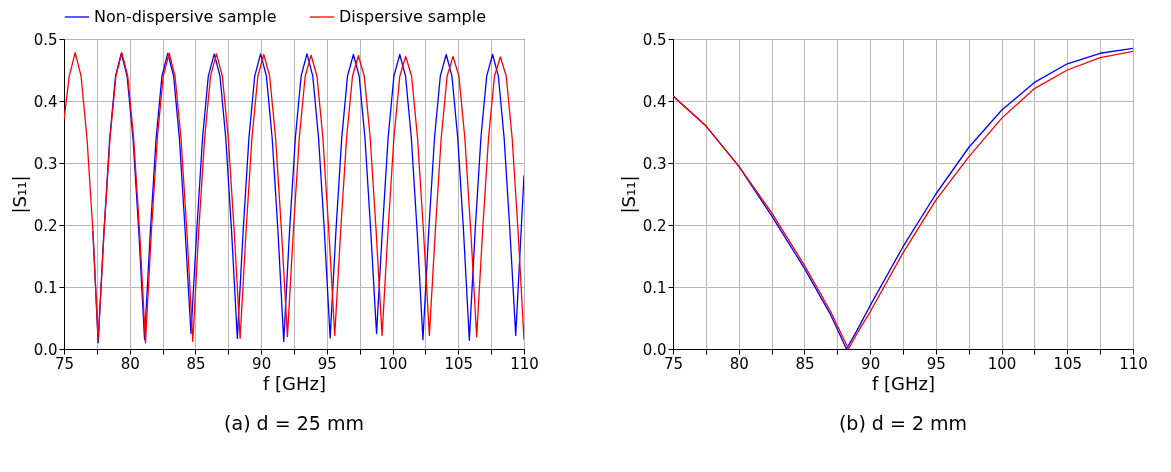  What do you see at coordinates (185, 16) in the screenshot?
I see `legend-label: Non-dispersive sample` at bounding box center [185, 16].